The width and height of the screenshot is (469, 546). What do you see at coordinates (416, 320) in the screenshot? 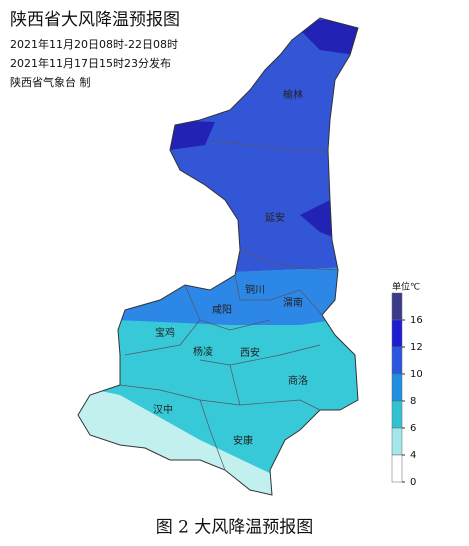
I see `legend-tick-label: 16` at bounding box center [416, 320].